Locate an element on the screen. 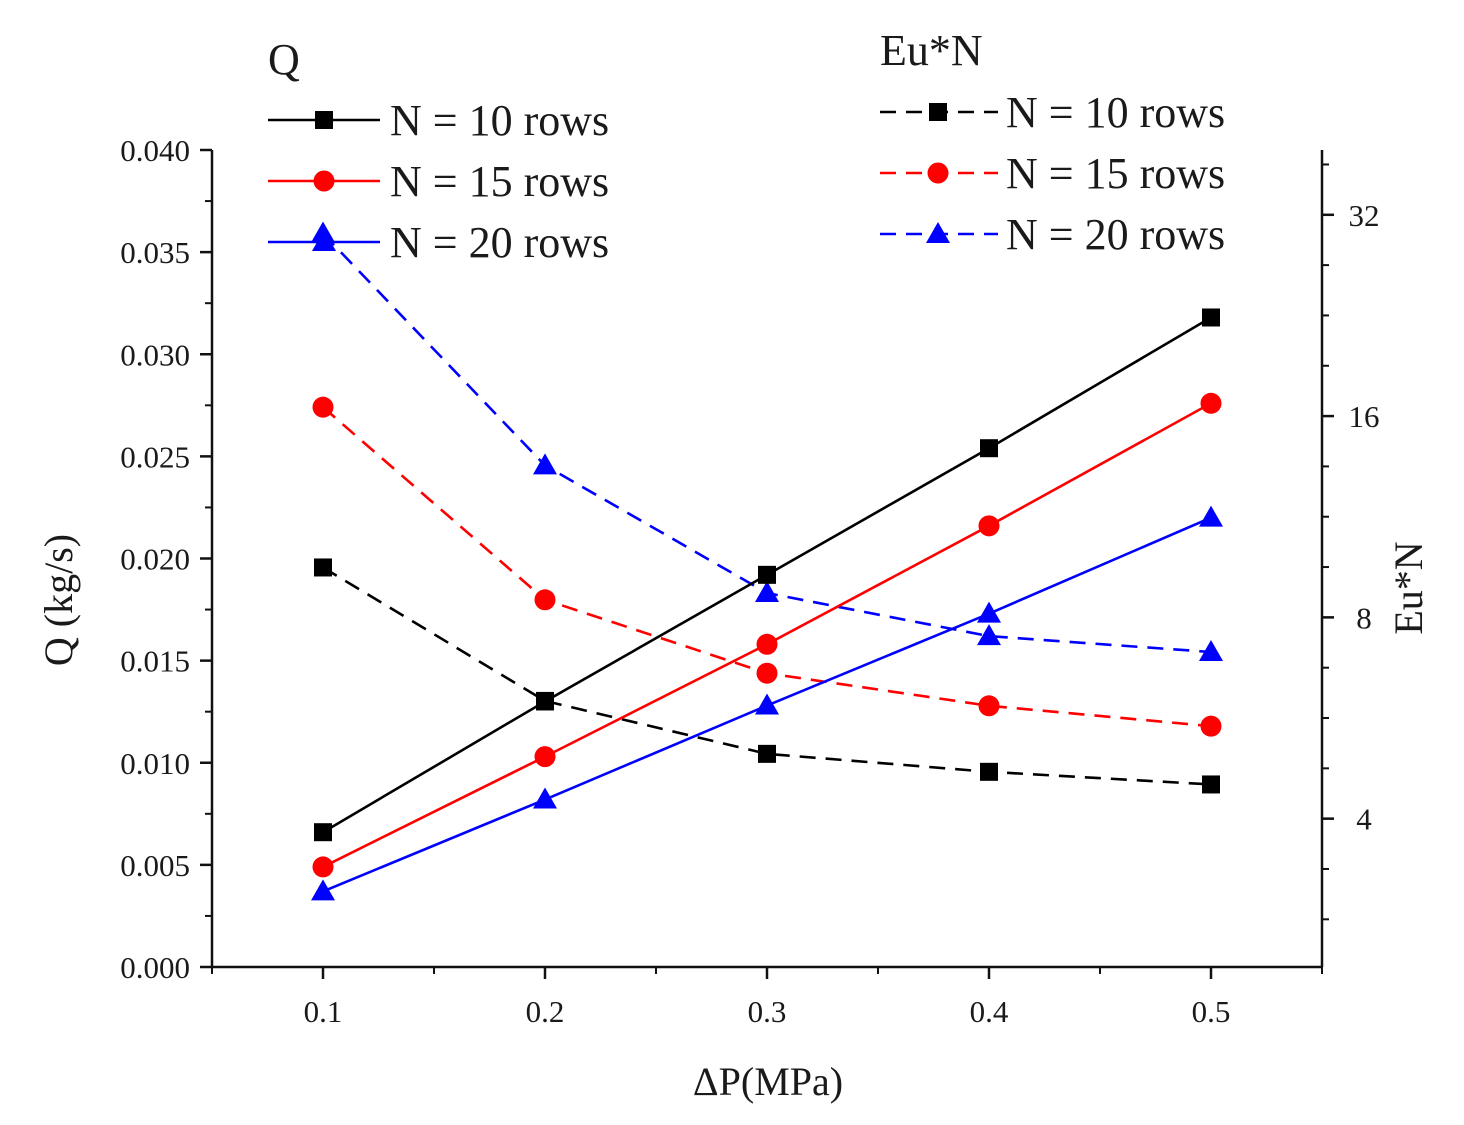  legend-left-item: N = 10 rows is located at coordinates (438, 120).